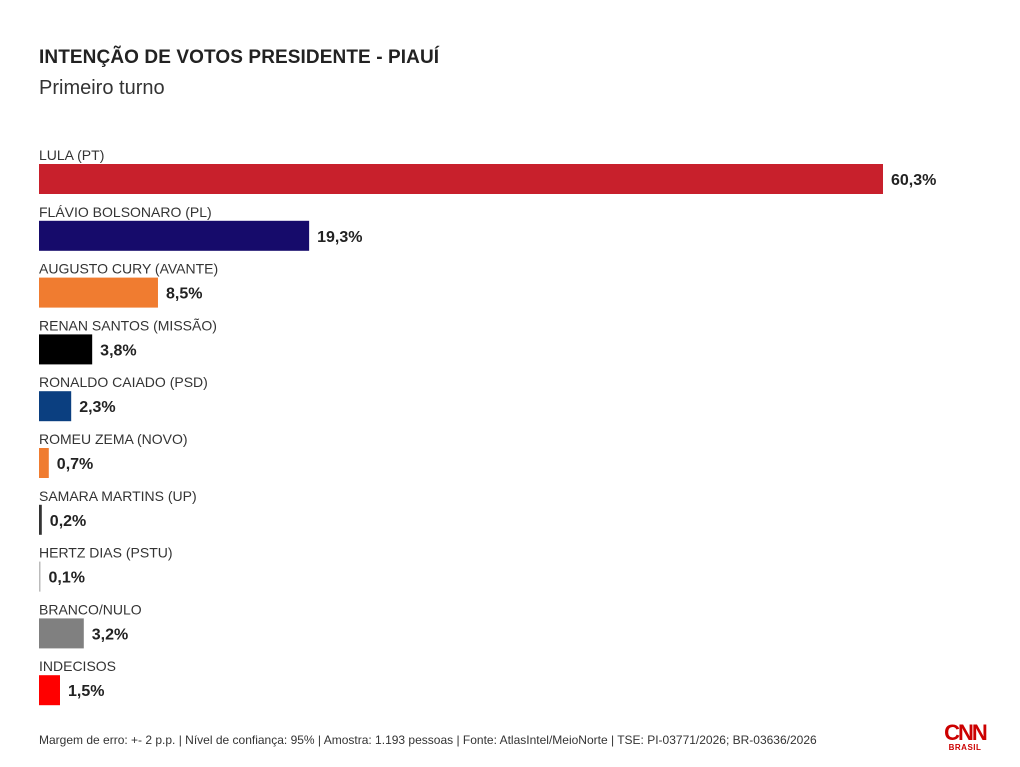  I want to click on bar-value-label: 1,5%, so click(86, 691).